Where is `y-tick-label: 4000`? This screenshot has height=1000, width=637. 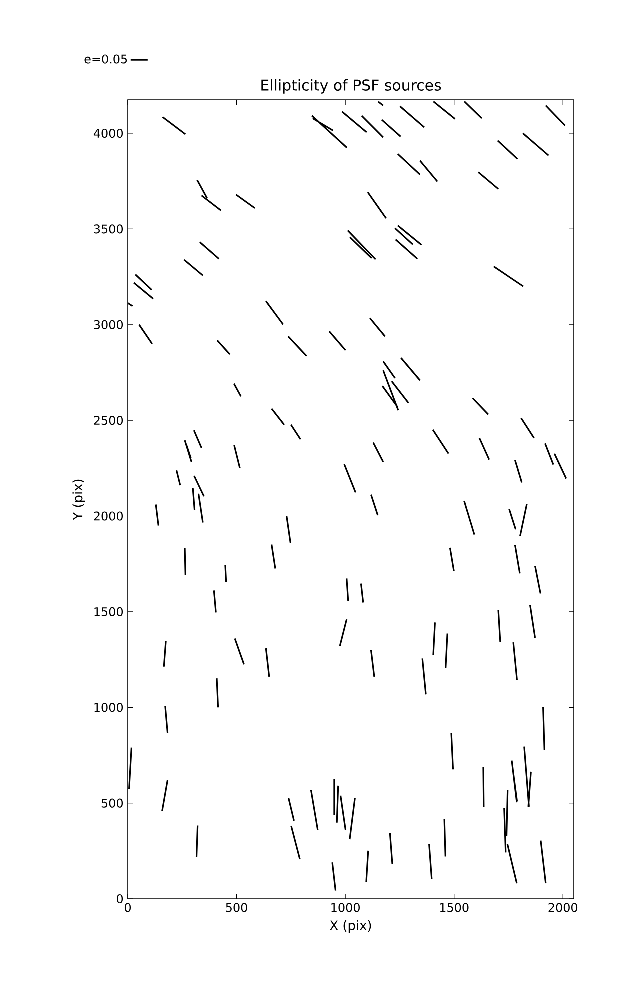 y-tick-label: 4000 is located at coordinates (109, 133).